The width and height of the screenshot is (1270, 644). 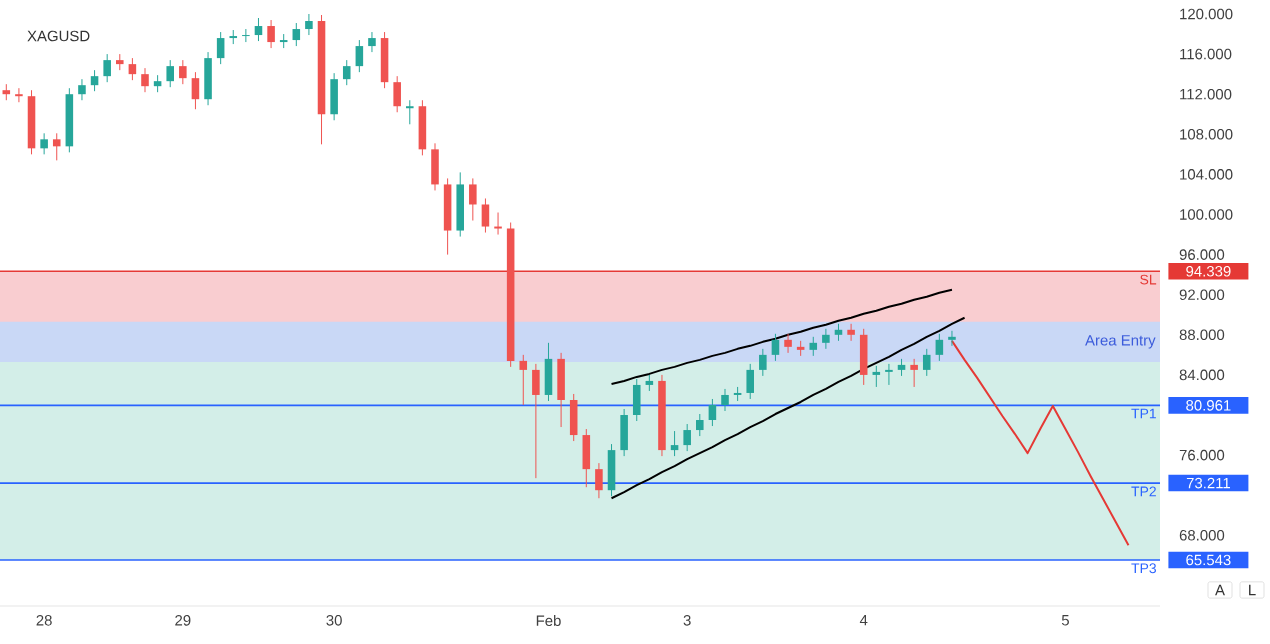 What do you see at coordinates (781, 336) in the screenshot?
I see `line-series` at bounding box center [781, 336].